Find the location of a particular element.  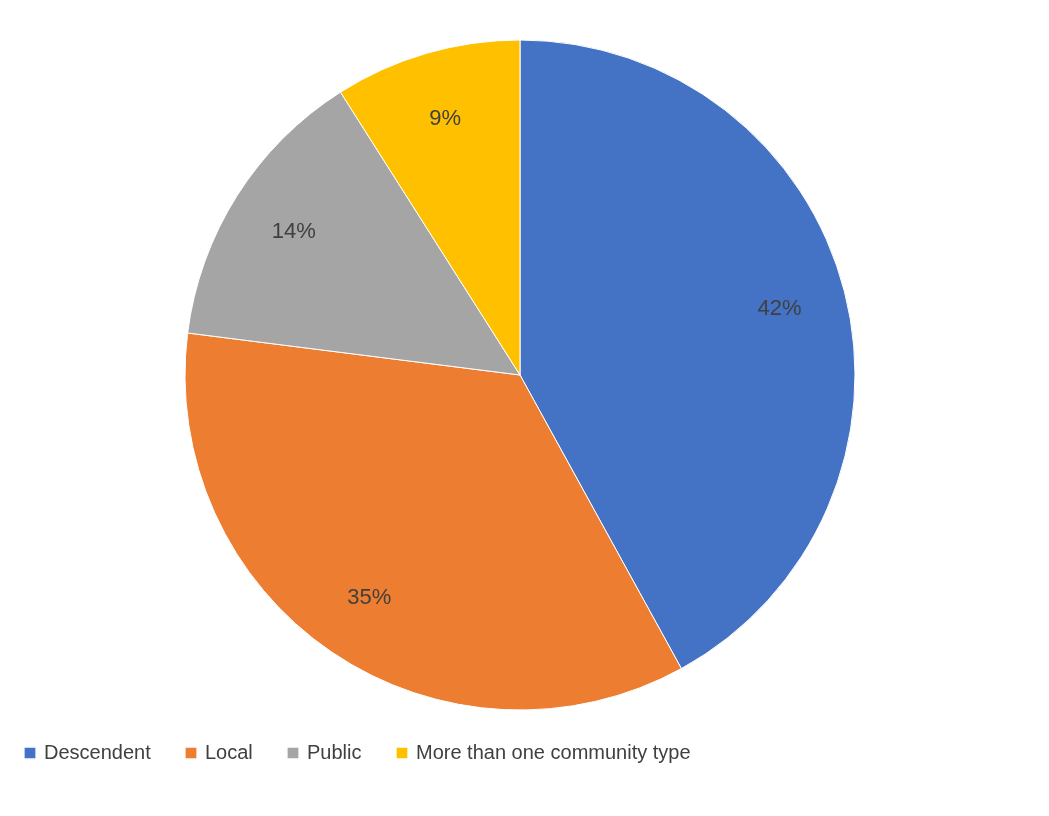

data-label: 35% is located at coordinates (369, 596).